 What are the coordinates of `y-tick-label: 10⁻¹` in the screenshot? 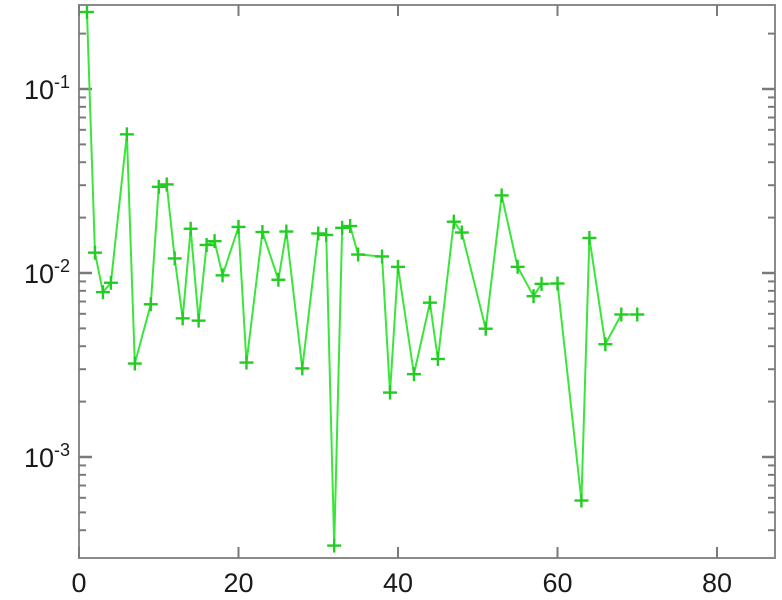 It's located at (47, 88).